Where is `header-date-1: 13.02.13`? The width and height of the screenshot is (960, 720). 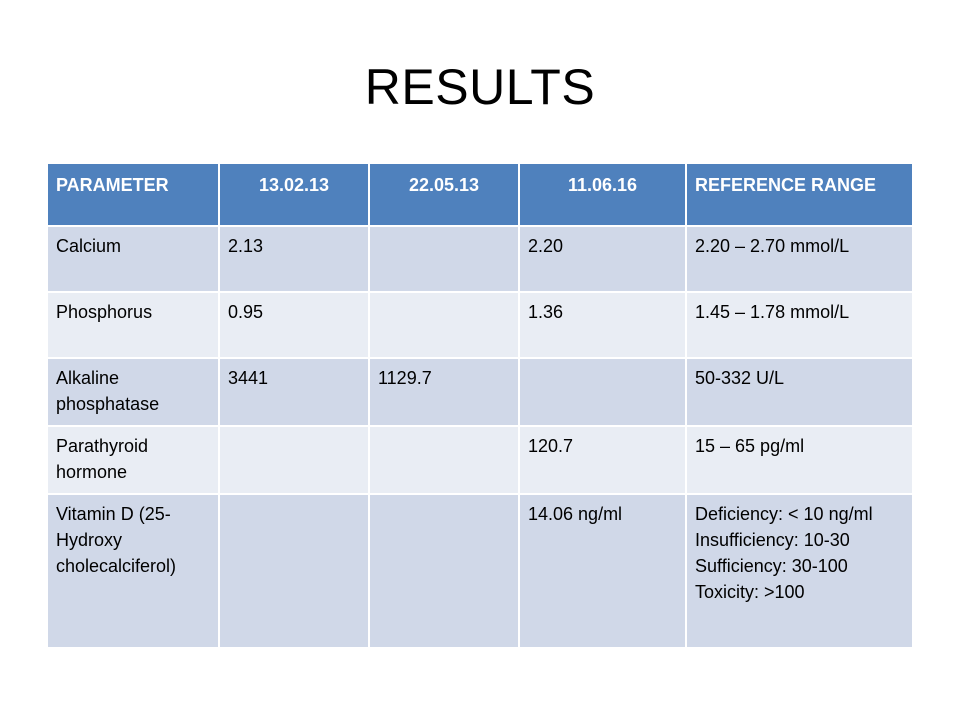 header-date-1: 13.02.13 is located at coordinates (294, 195).